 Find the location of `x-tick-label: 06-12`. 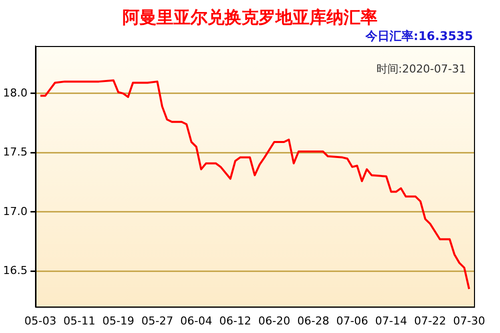

x-tick-label: 06-12 is located at coordinates (235, 321).